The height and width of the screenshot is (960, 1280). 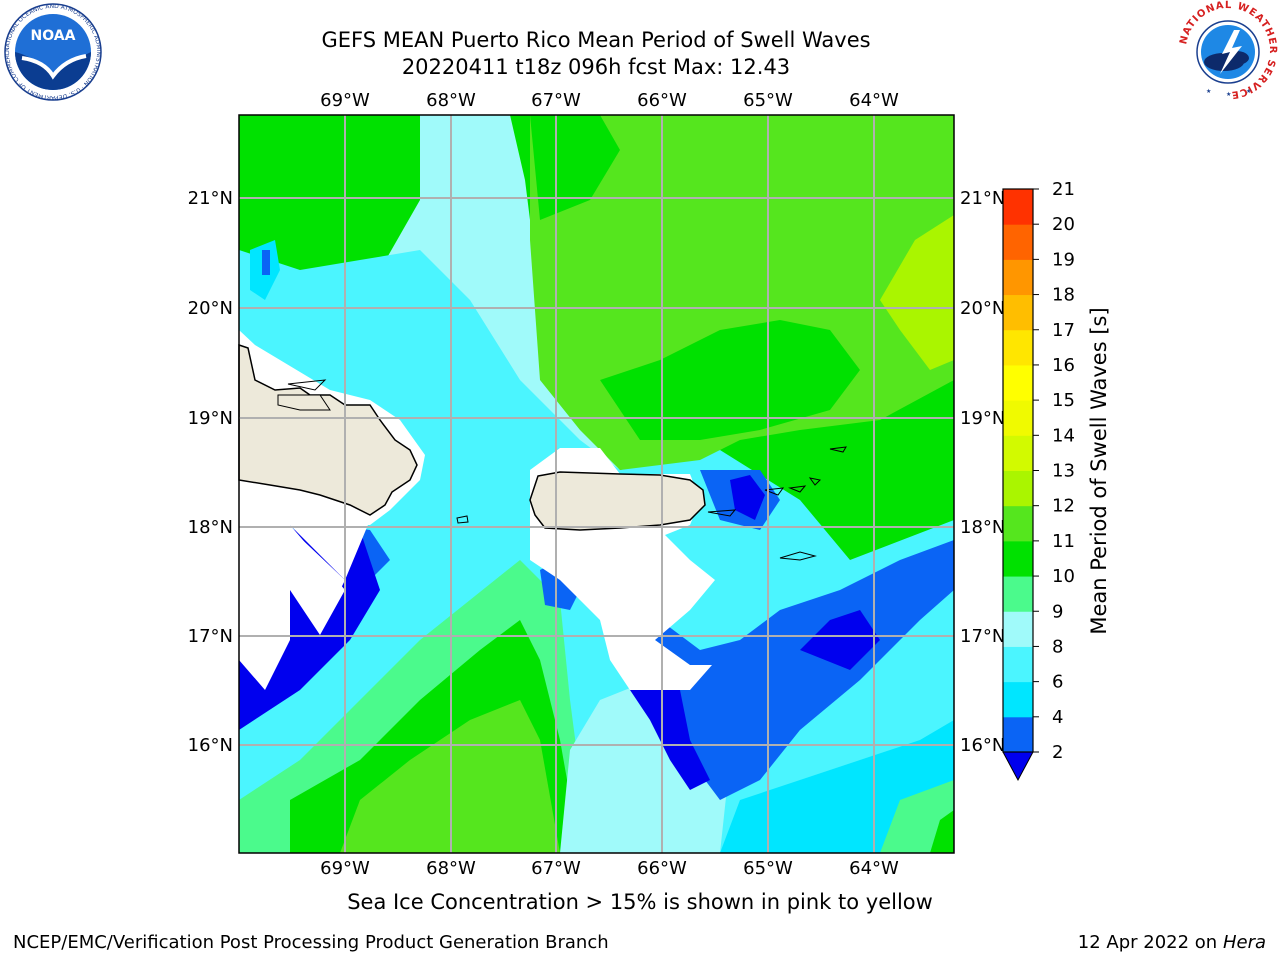 What do you see at coordinates (1063, 541) in the screenshot?
I see `colorbar-tick-label: 11` at bounding box center [1063, 541].